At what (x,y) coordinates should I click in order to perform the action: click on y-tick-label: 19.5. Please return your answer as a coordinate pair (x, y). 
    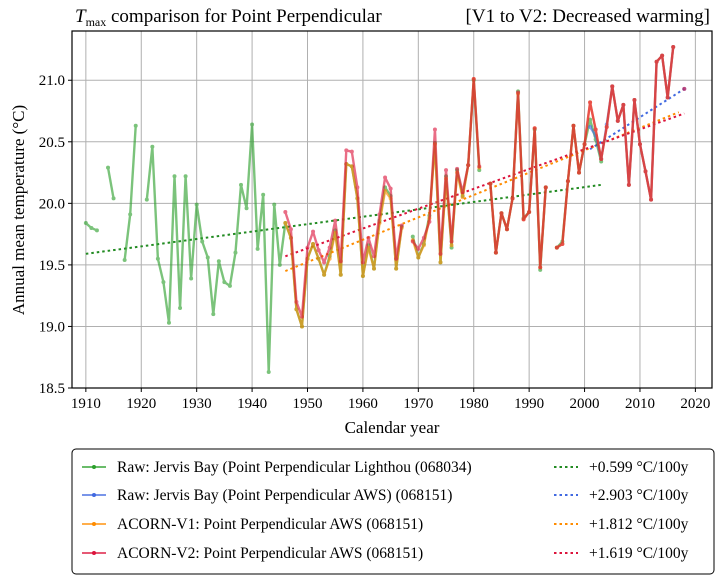
    Looking at the image, I should click on (52, 266).